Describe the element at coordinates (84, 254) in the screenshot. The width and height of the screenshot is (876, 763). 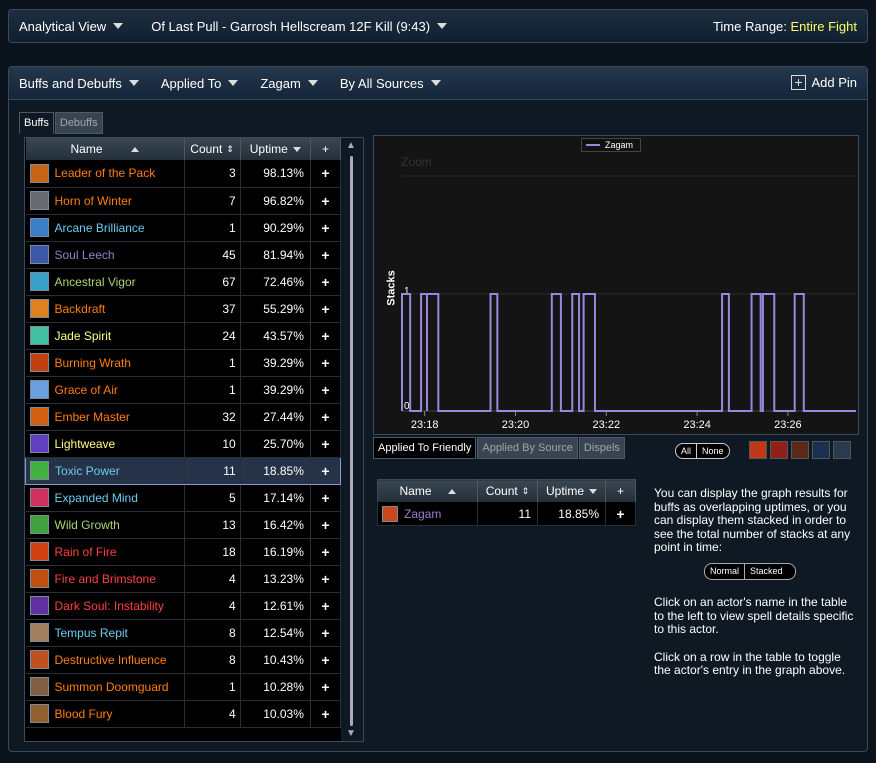
I see `buff-name: Soul Leech` at that location.